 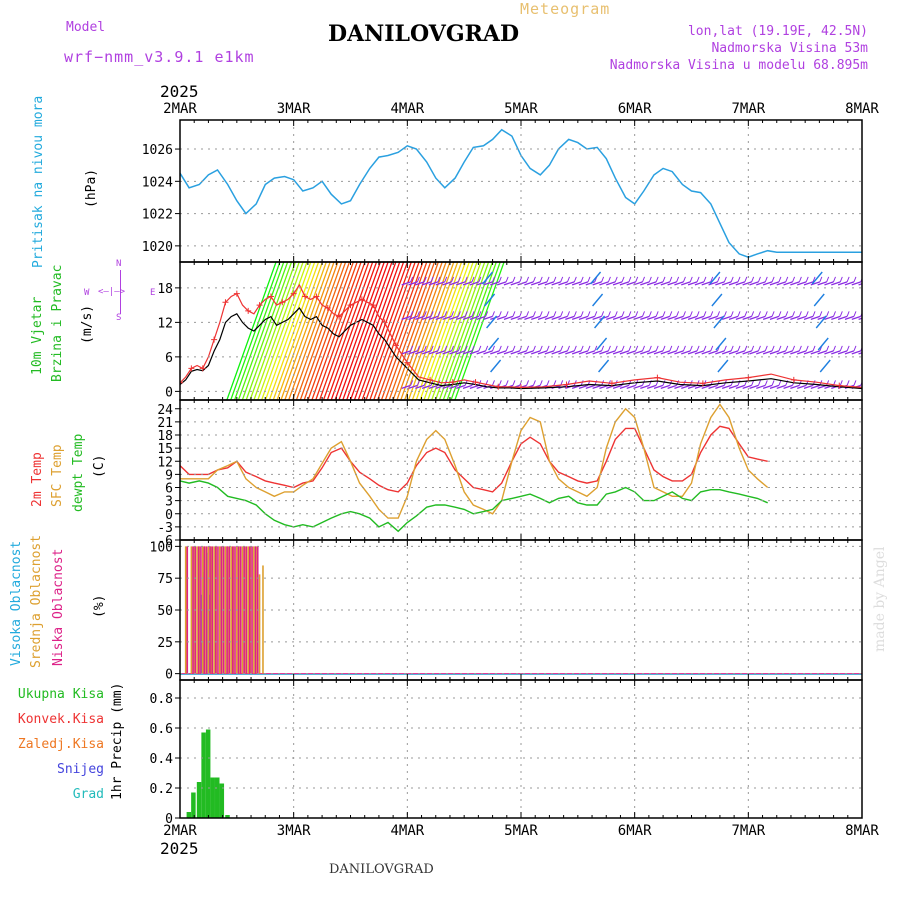 I want to click on meteogram-title: Meteogram, so click(x=565, y=9).